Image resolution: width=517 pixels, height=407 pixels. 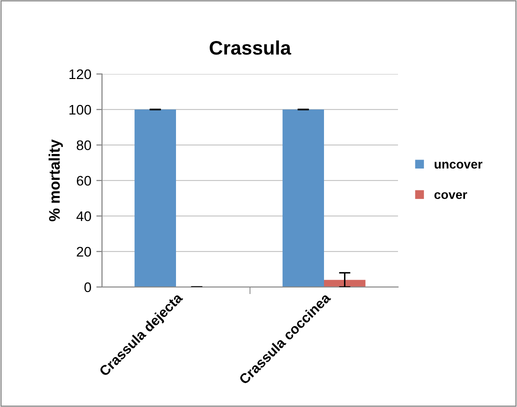 I want to click on y-tick-label: 80, so click(x=84, y=145).